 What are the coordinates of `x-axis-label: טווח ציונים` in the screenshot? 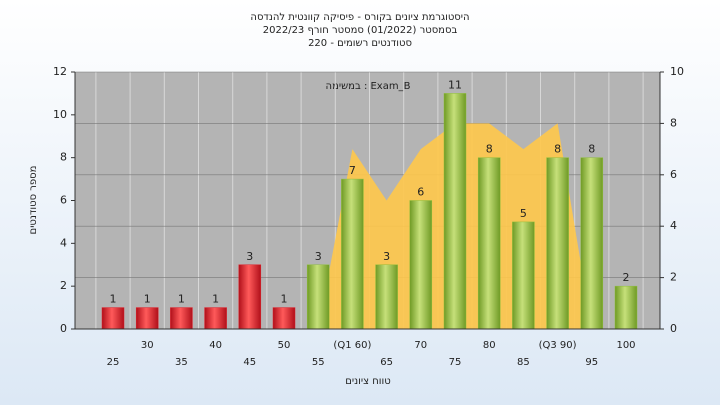 It's located at (367, 381).